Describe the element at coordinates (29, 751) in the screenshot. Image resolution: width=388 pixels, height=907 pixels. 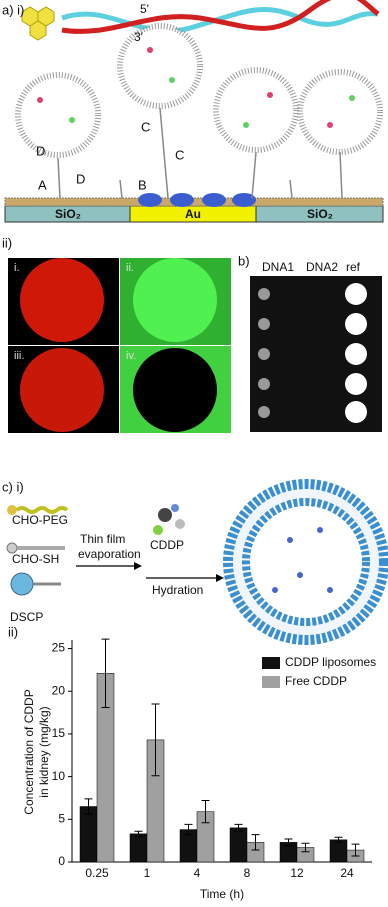
I see `y-axis-label: Concentration of CDDP` at that location.